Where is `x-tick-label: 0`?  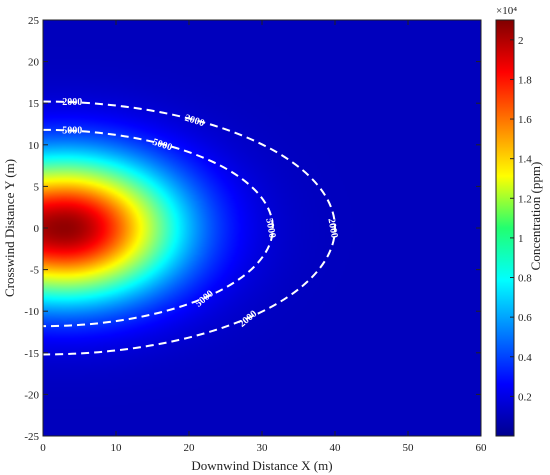 x-tick-label: 0 is located at coordinates (43, 448).